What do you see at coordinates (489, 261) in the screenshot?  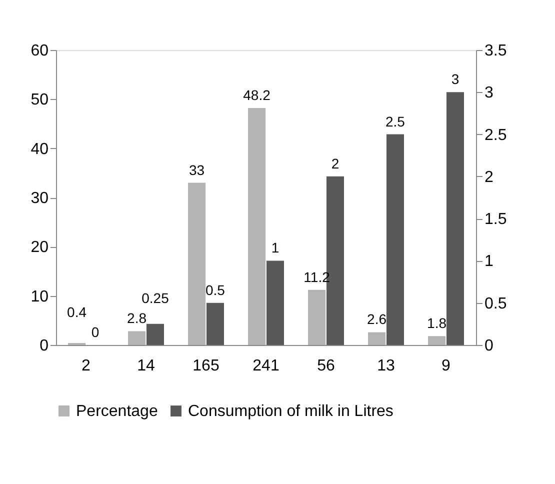 I see `y2-tick-label: 1` at bounding box center [489, 261].